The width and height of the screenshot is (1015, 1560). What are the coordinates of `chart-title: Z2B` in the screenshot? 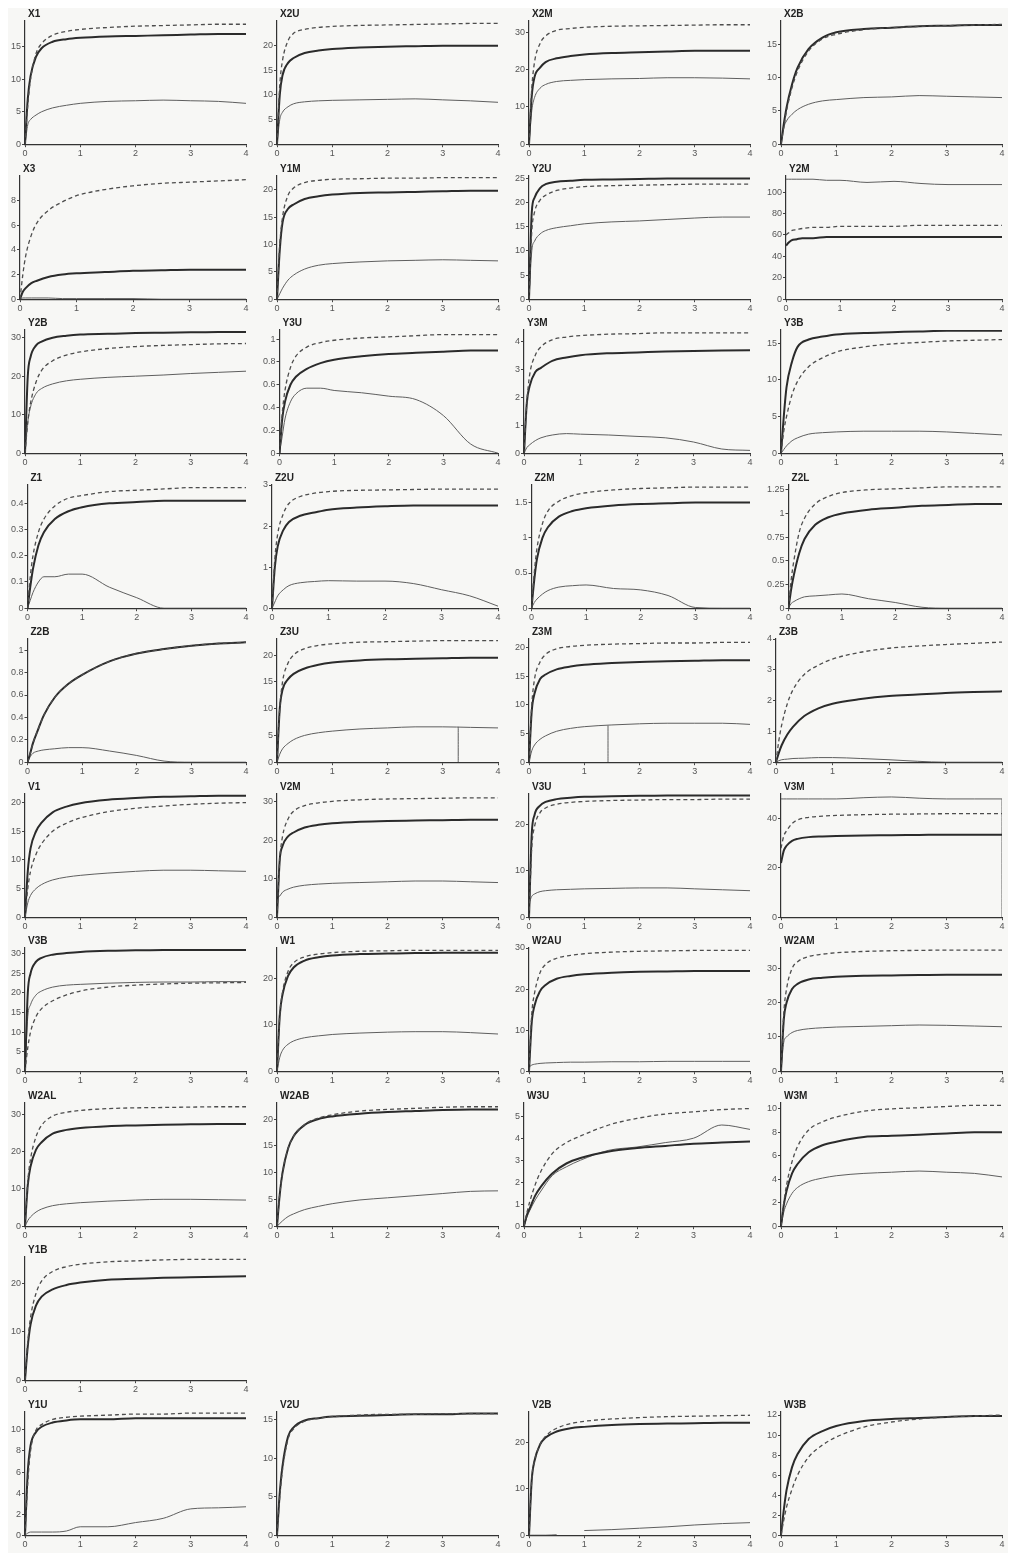 It's located at (40, 631).